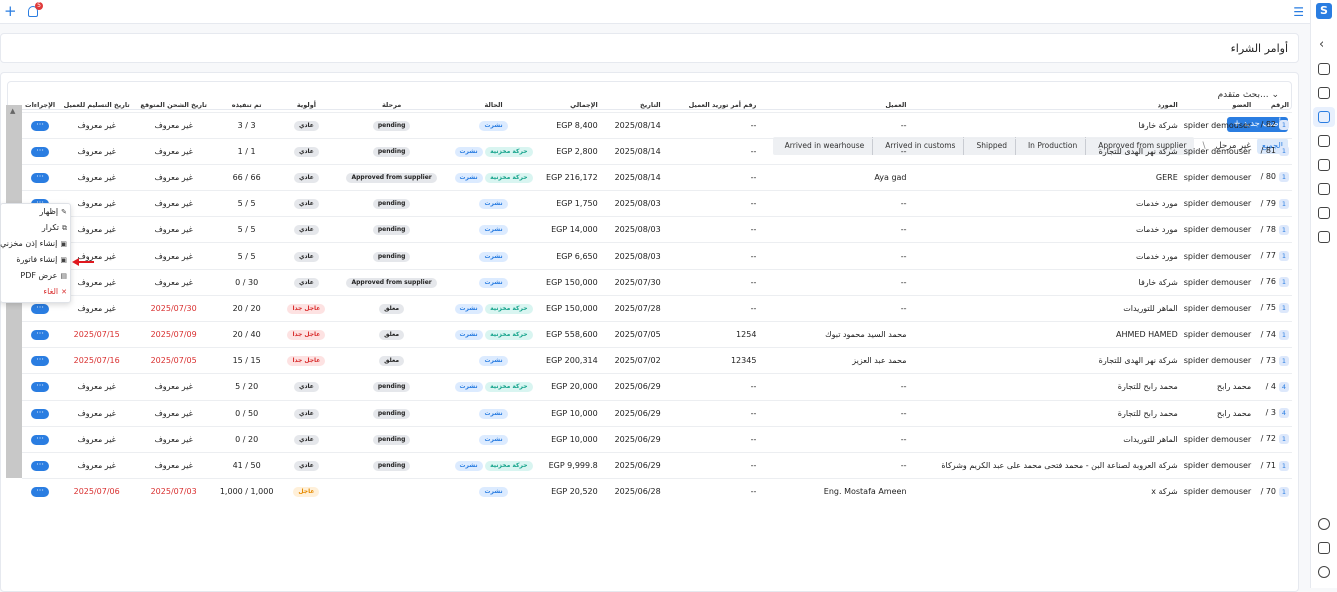  Describe the element at coordinates (35, 260) in the screenshot. I see `menu-item-create-invoice: ▣إنشاء فاتورة` at that location.